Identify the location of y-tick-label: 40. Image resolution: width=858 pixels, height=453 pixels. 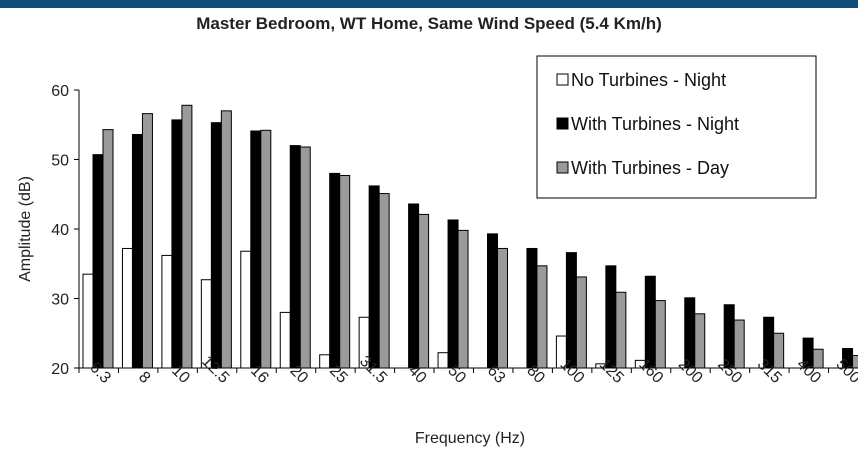
(60, 230).